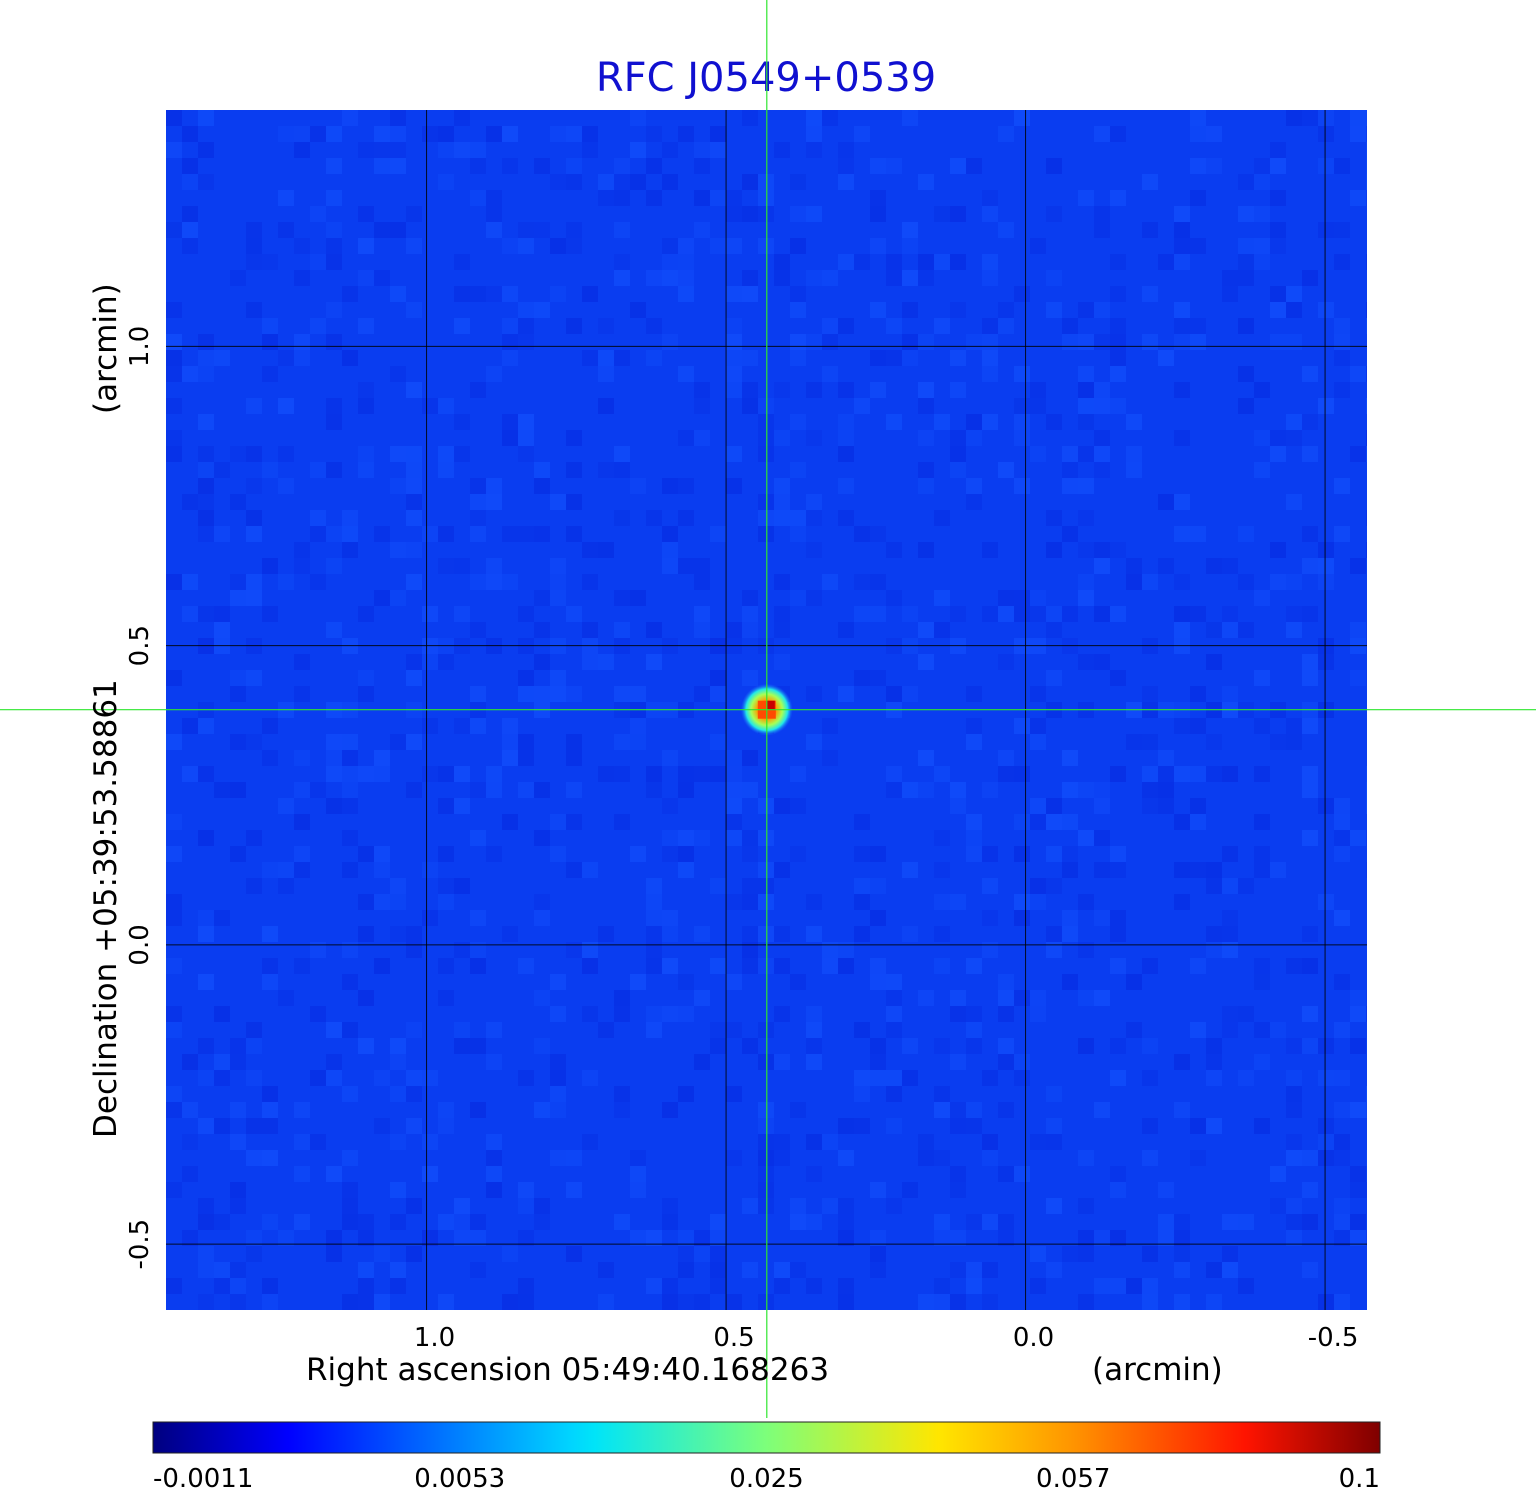  I want to click on chart-title: RFC J0549+0539, so click(766, 78).